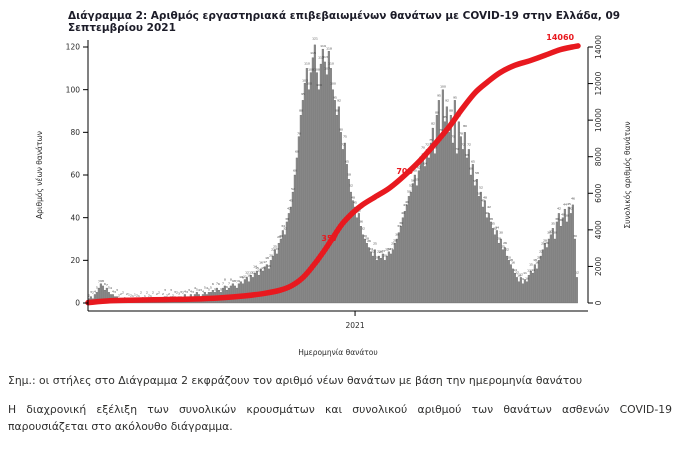 This screenshot has height=454, width=686. I want to click on x-tick-label: 2021, so click(355, 325).